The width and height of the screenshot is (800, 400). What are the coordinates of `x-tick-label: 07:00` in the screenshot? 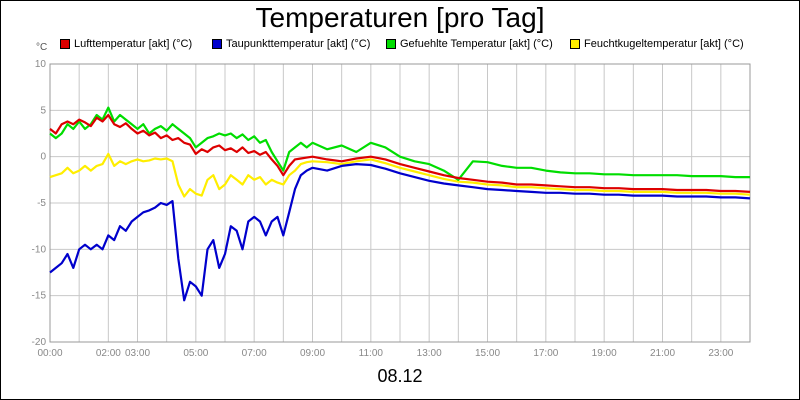 It's located at (254, 353).